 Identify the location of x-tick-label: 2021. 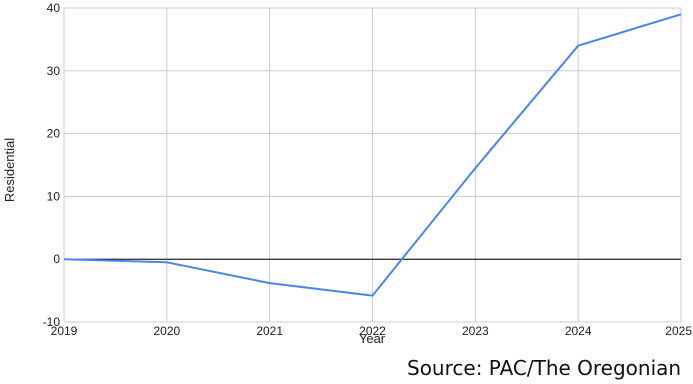
(269, 331).